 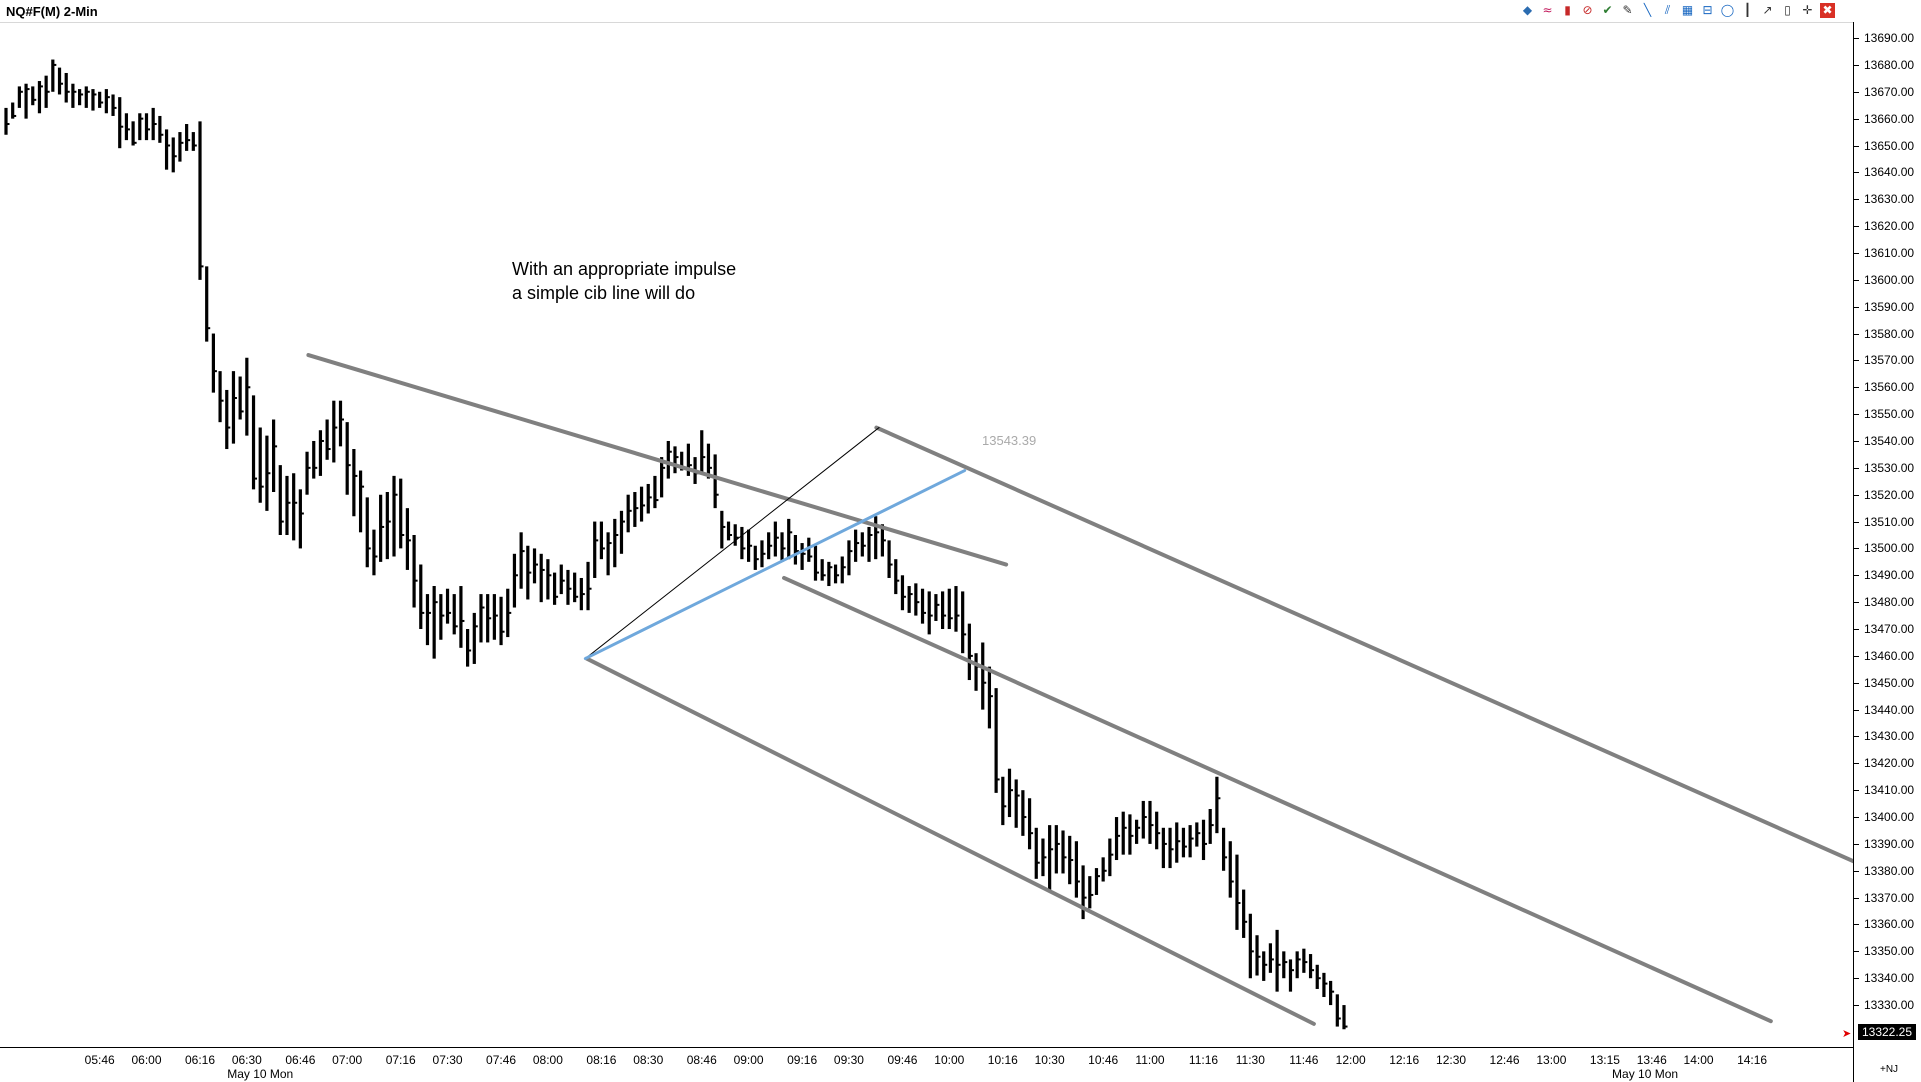 What do you see at coordinates (1607, 10) in the screenshot?
I see `check-icon: ✔` at bounding box center [1607, 10].